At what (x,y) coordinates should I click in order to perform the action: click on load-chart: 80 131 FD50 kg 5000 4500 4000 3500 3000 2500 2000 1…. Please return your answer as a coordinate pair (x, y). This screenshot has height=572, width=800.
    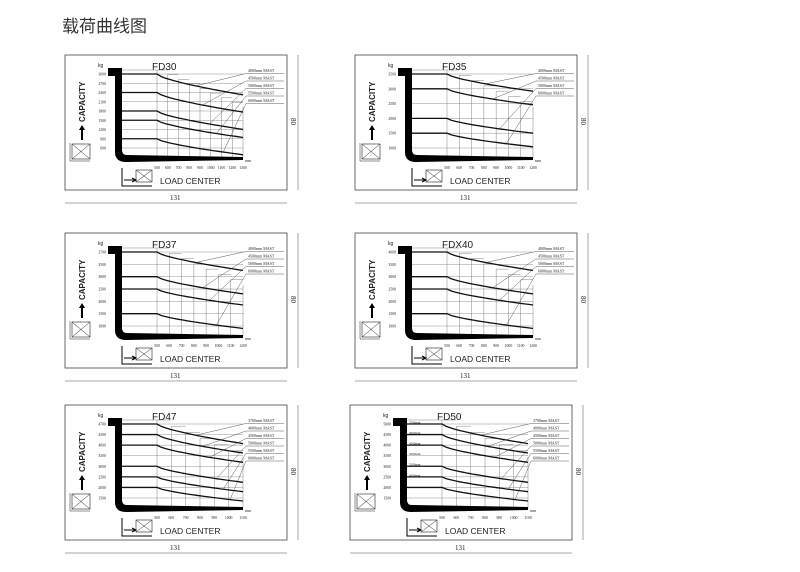
    Looking at the image, I should click on (466, 479).